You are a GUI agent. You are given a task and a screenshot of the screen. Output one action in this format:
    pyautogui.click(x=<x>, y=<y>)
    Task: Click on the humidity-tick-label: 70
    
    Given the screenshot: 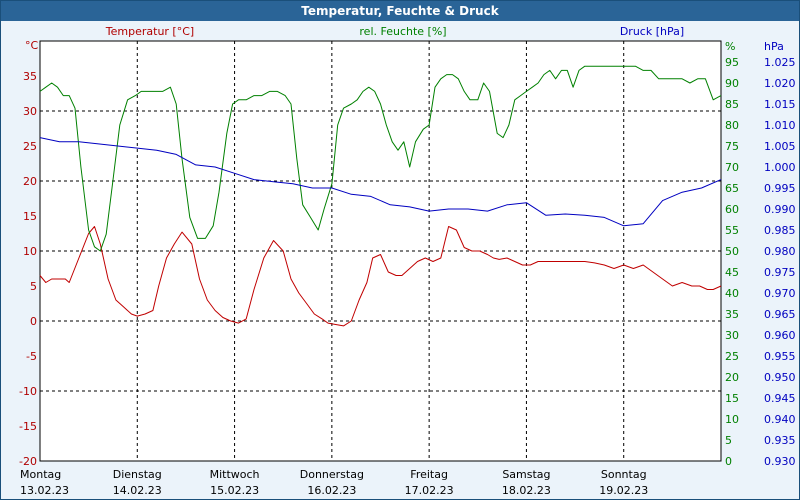 What is the action you would take?
    pyautogui.click(x=732, y=167)
    